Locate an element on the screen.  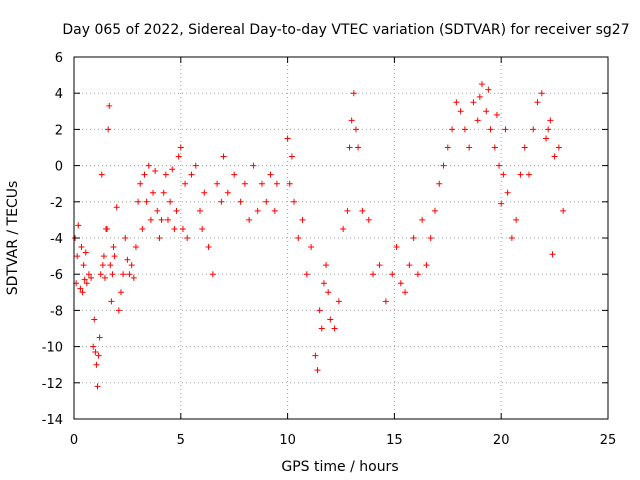
x-axis-label: GPS time / hours is located at coordinates (339, 467).